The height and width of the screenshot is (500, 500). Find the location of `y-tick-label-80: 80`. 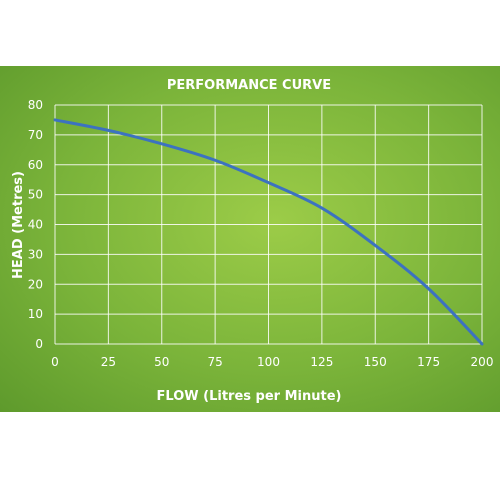

y-tick-label-80: 80 is located at coordinates (35, 105).